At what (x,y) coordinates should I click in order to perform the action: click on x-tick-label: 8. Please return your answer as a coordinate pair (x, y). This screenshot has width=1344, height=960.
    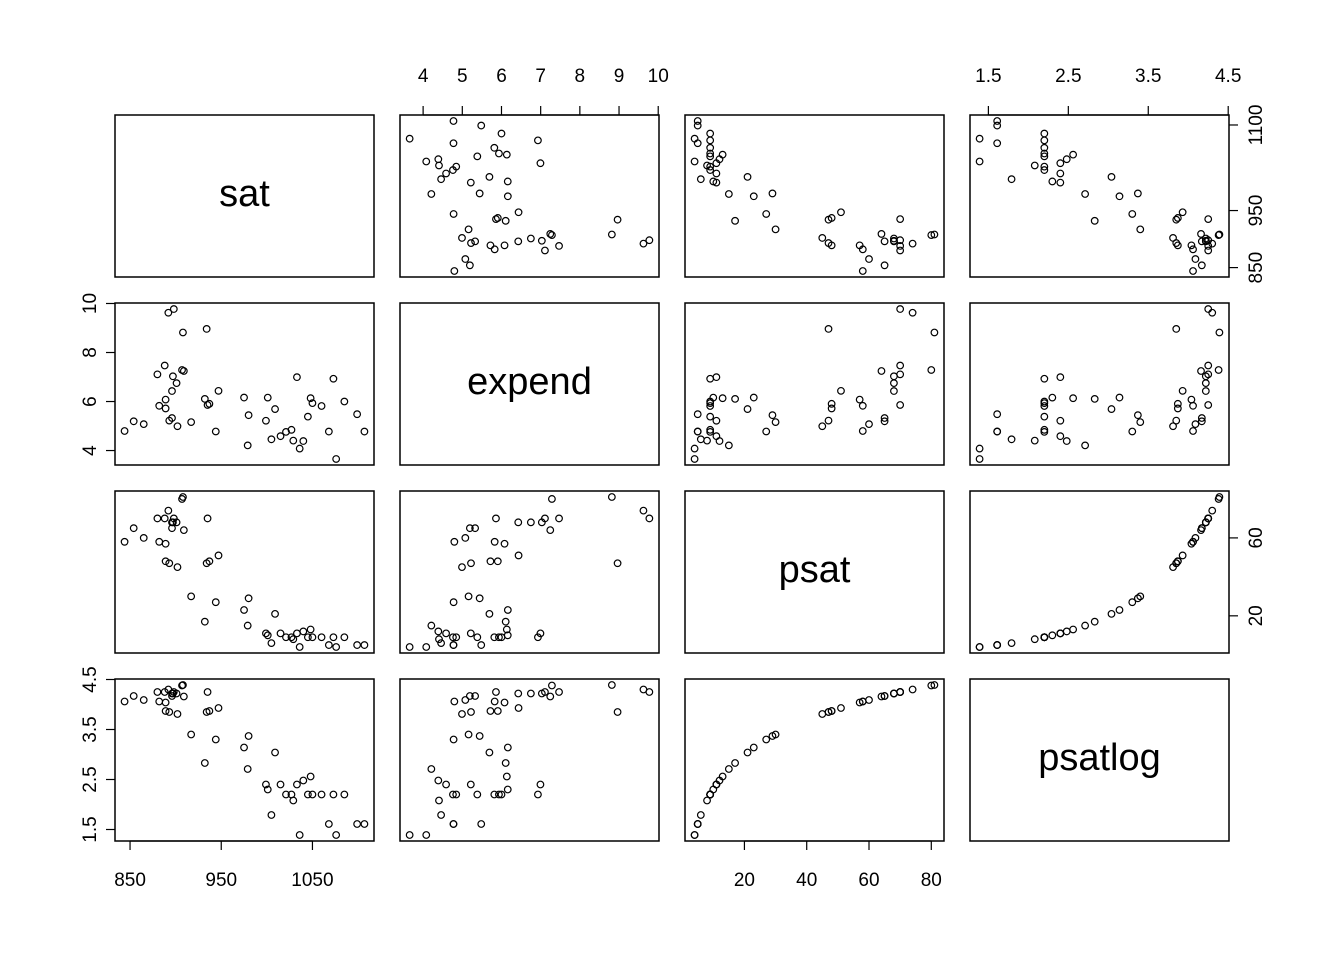
    Looking at the image, I should click on (580, 76).